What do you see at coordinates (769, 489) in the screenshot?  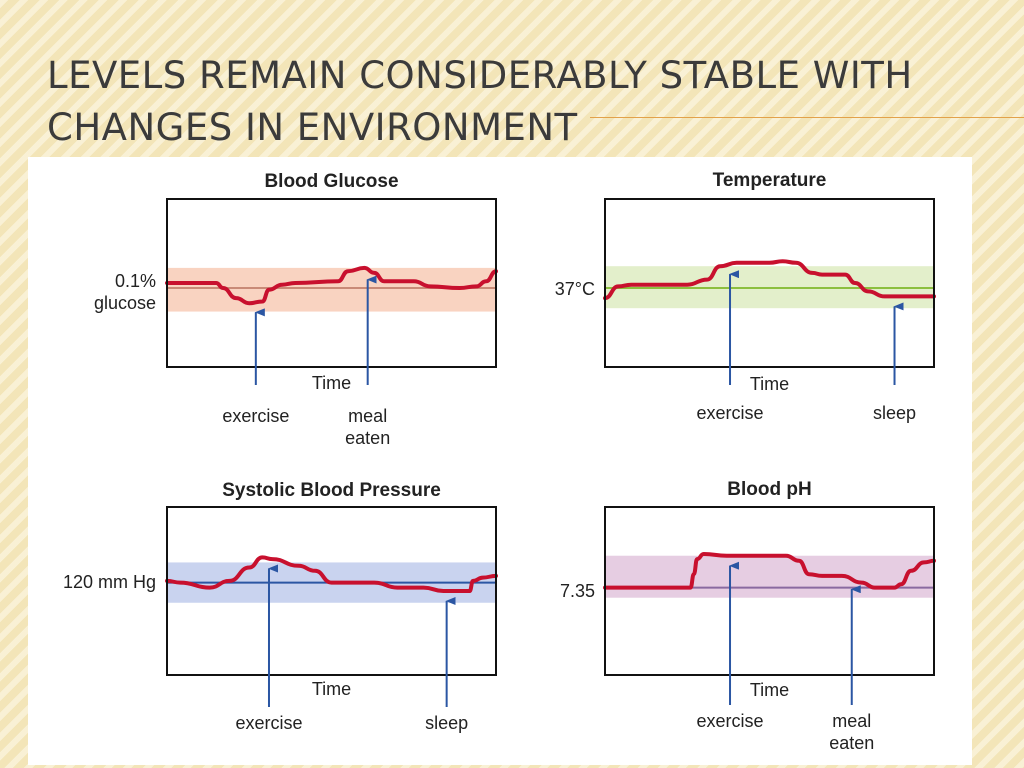 I see `ph-chart-title: Blood pH` at bounding box center [769, 489].